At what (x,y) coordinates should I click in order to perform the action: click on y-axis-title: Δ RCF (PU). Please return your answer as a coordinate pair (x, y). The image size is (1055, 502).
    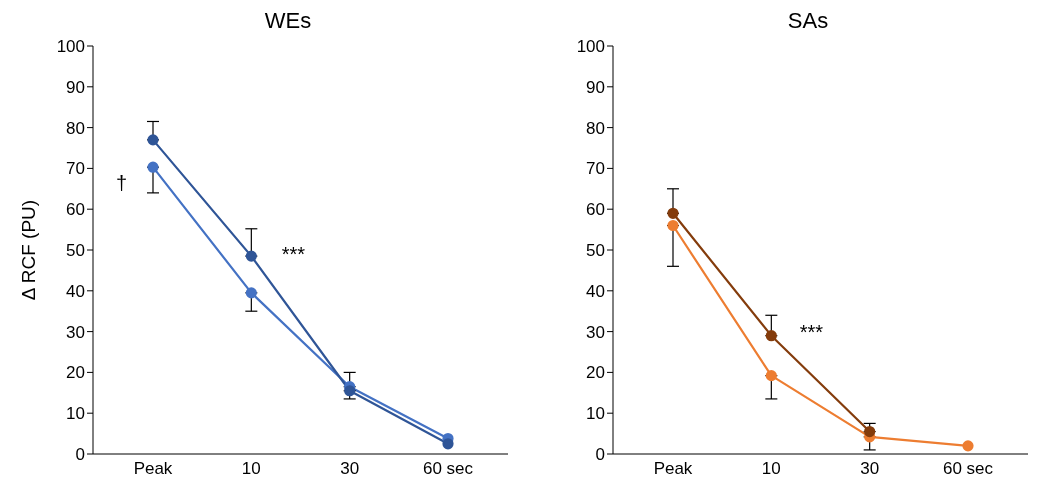
    Looking at the image, I should click on (28, 250).